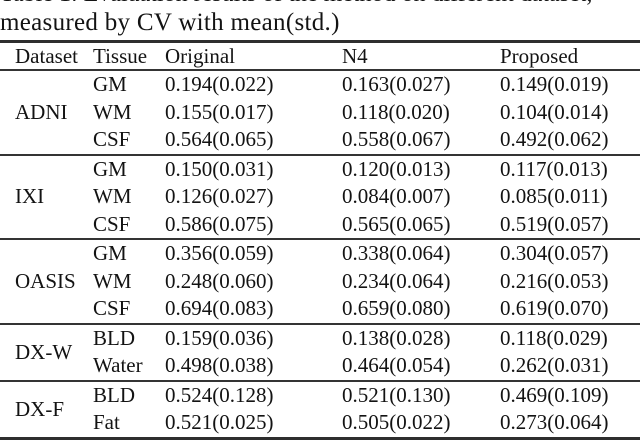 Image resolution: width=640 pixels, height=441 pixels. What do you see at coordinates (219, 111) in the screenshot?
I see `value-cell-original: 0.155(0.017)` at bounding box center [219, 111].